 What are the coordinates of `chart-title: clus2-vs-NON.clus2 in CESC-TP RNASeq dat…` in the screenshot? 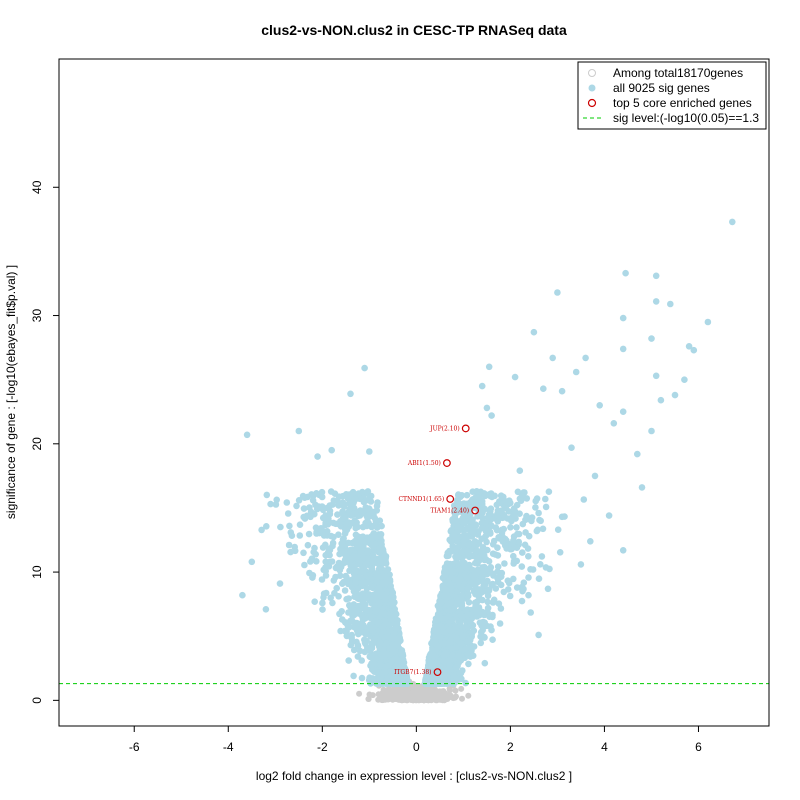 It's located at (414, 30).